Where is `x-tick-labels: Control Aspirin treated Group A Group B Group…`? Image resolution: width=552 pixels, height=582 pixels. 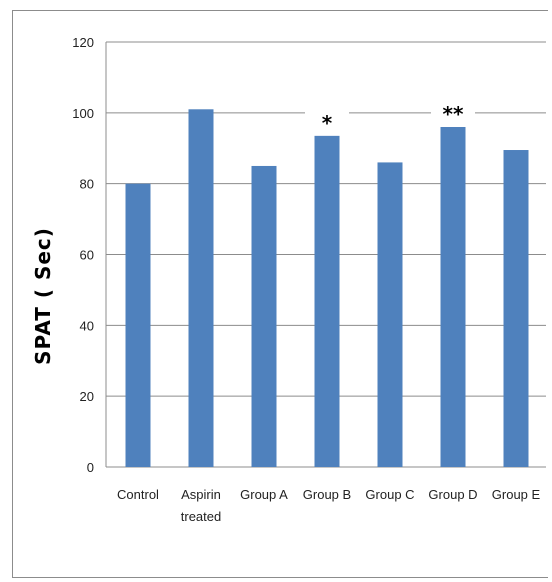
x-tick-labels: Control Aspirin treated Group A Group B Group… is located at coordinates (328, 505).